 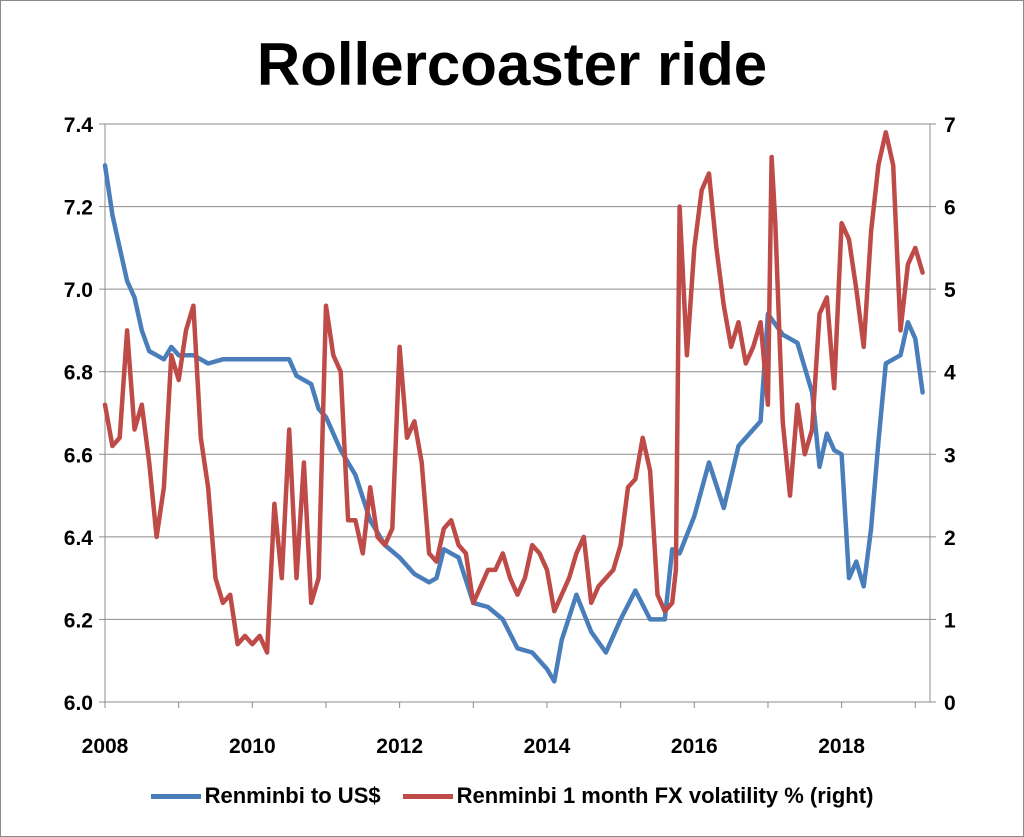 I want to click on chart-title: Rollercoaster ride, so click(x=512, y=64).